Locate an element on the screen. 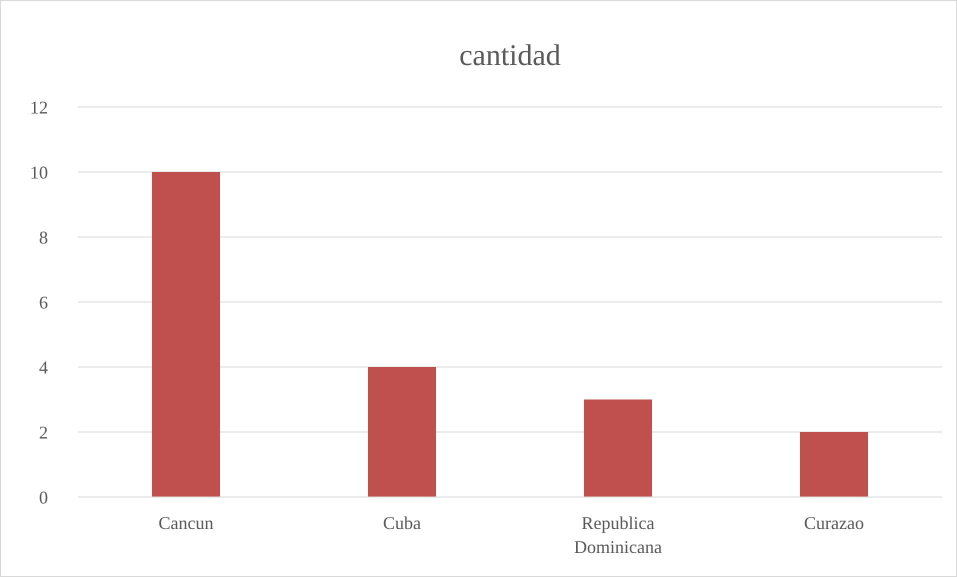 Image resolution: width=957 pixels, height=577 pixels. y-tick-label: 2 is located at coordinates (43, 432).